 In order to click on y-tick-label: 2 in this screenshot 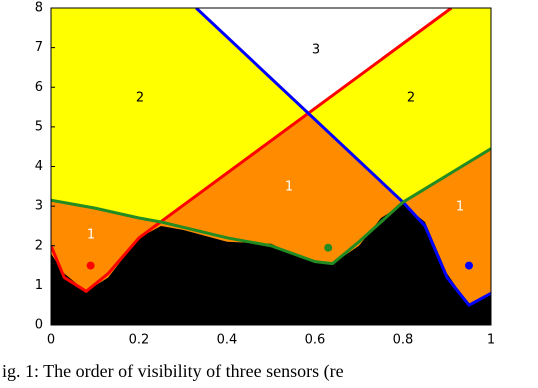, I will do `click(39, 245)`.